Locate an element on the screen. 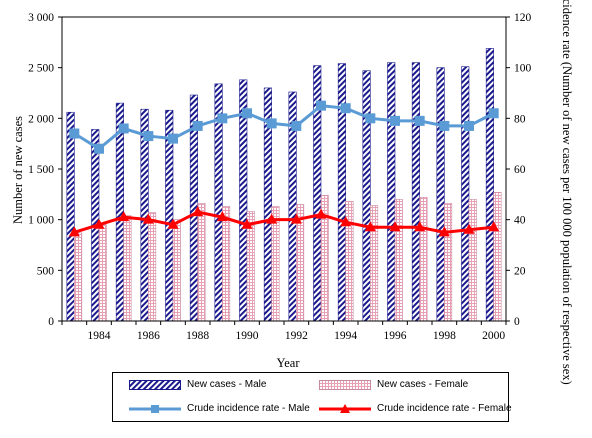 The image size is (592, 438). marker-male-rate-1991 is located at coordinates (271, 123).